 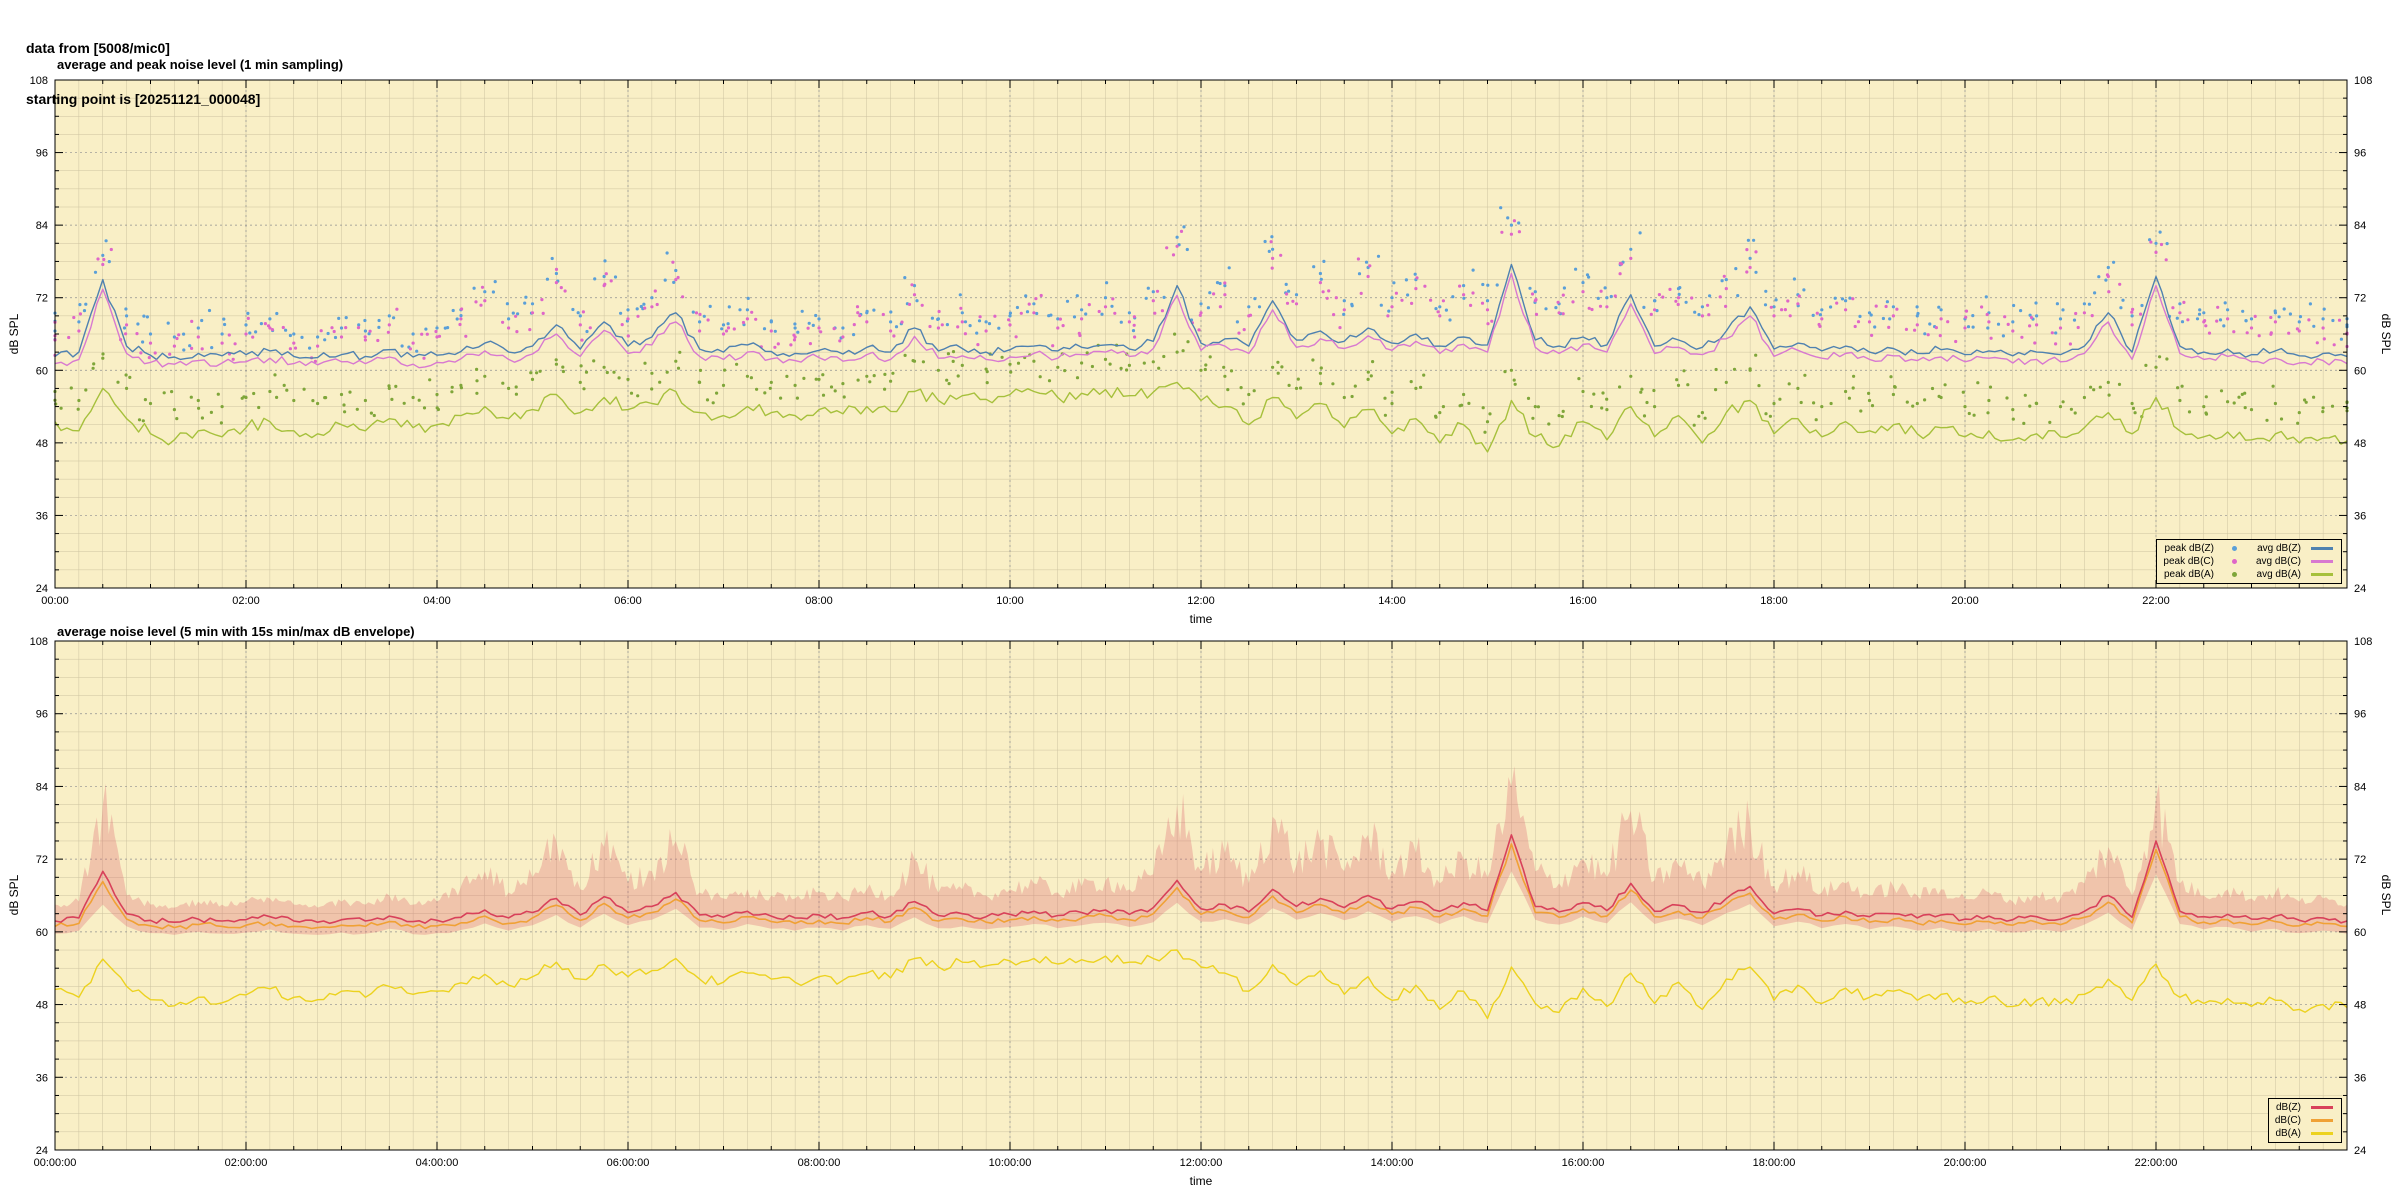 What do you see at coordinates (1201, 601) in the screenshot?
I see `svg-text: 12:00` at bounding box center [1201, 601].